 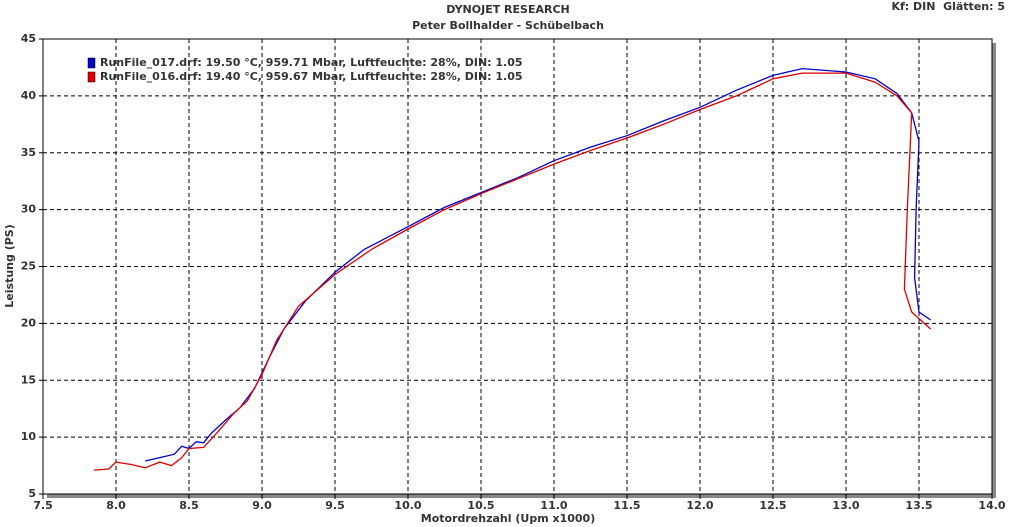 What do you see at coordinates (772, 505) in the screenshot?
I see `x-tick-label: 12.5` at bounding box center [772, 505].